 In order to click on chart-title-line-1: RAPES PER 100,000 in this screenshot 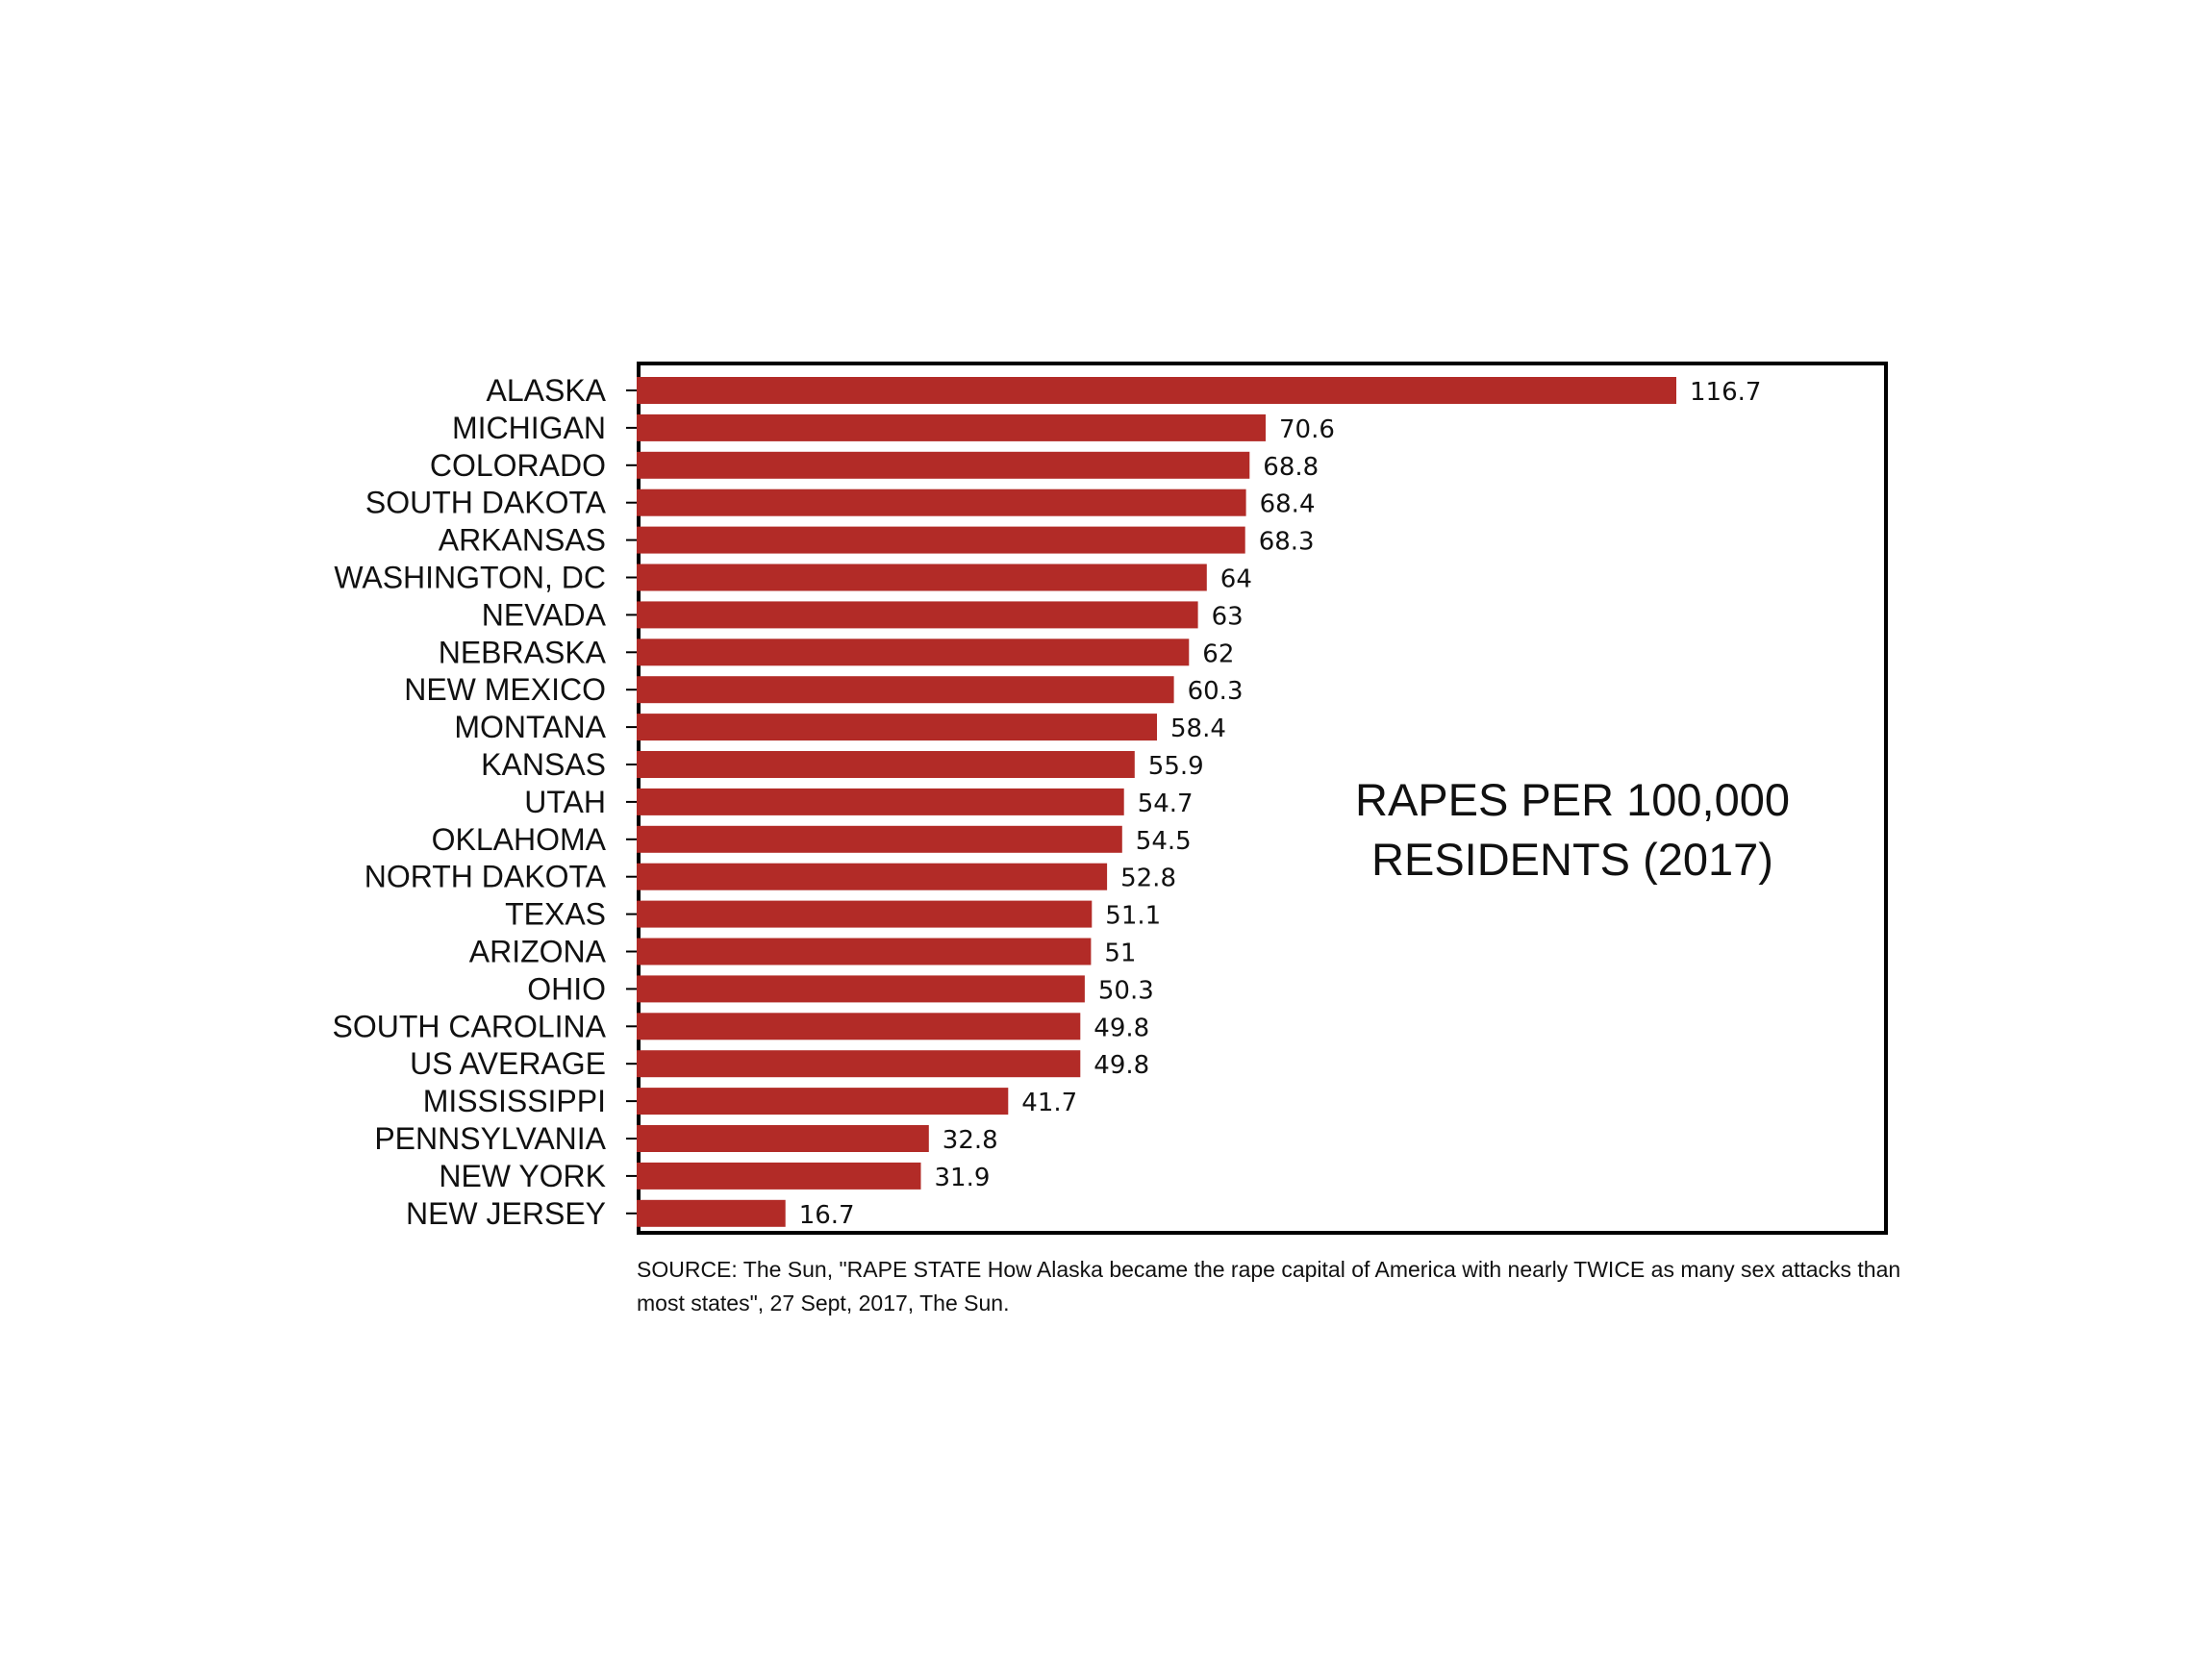, I will do `click(1573, 799)`.